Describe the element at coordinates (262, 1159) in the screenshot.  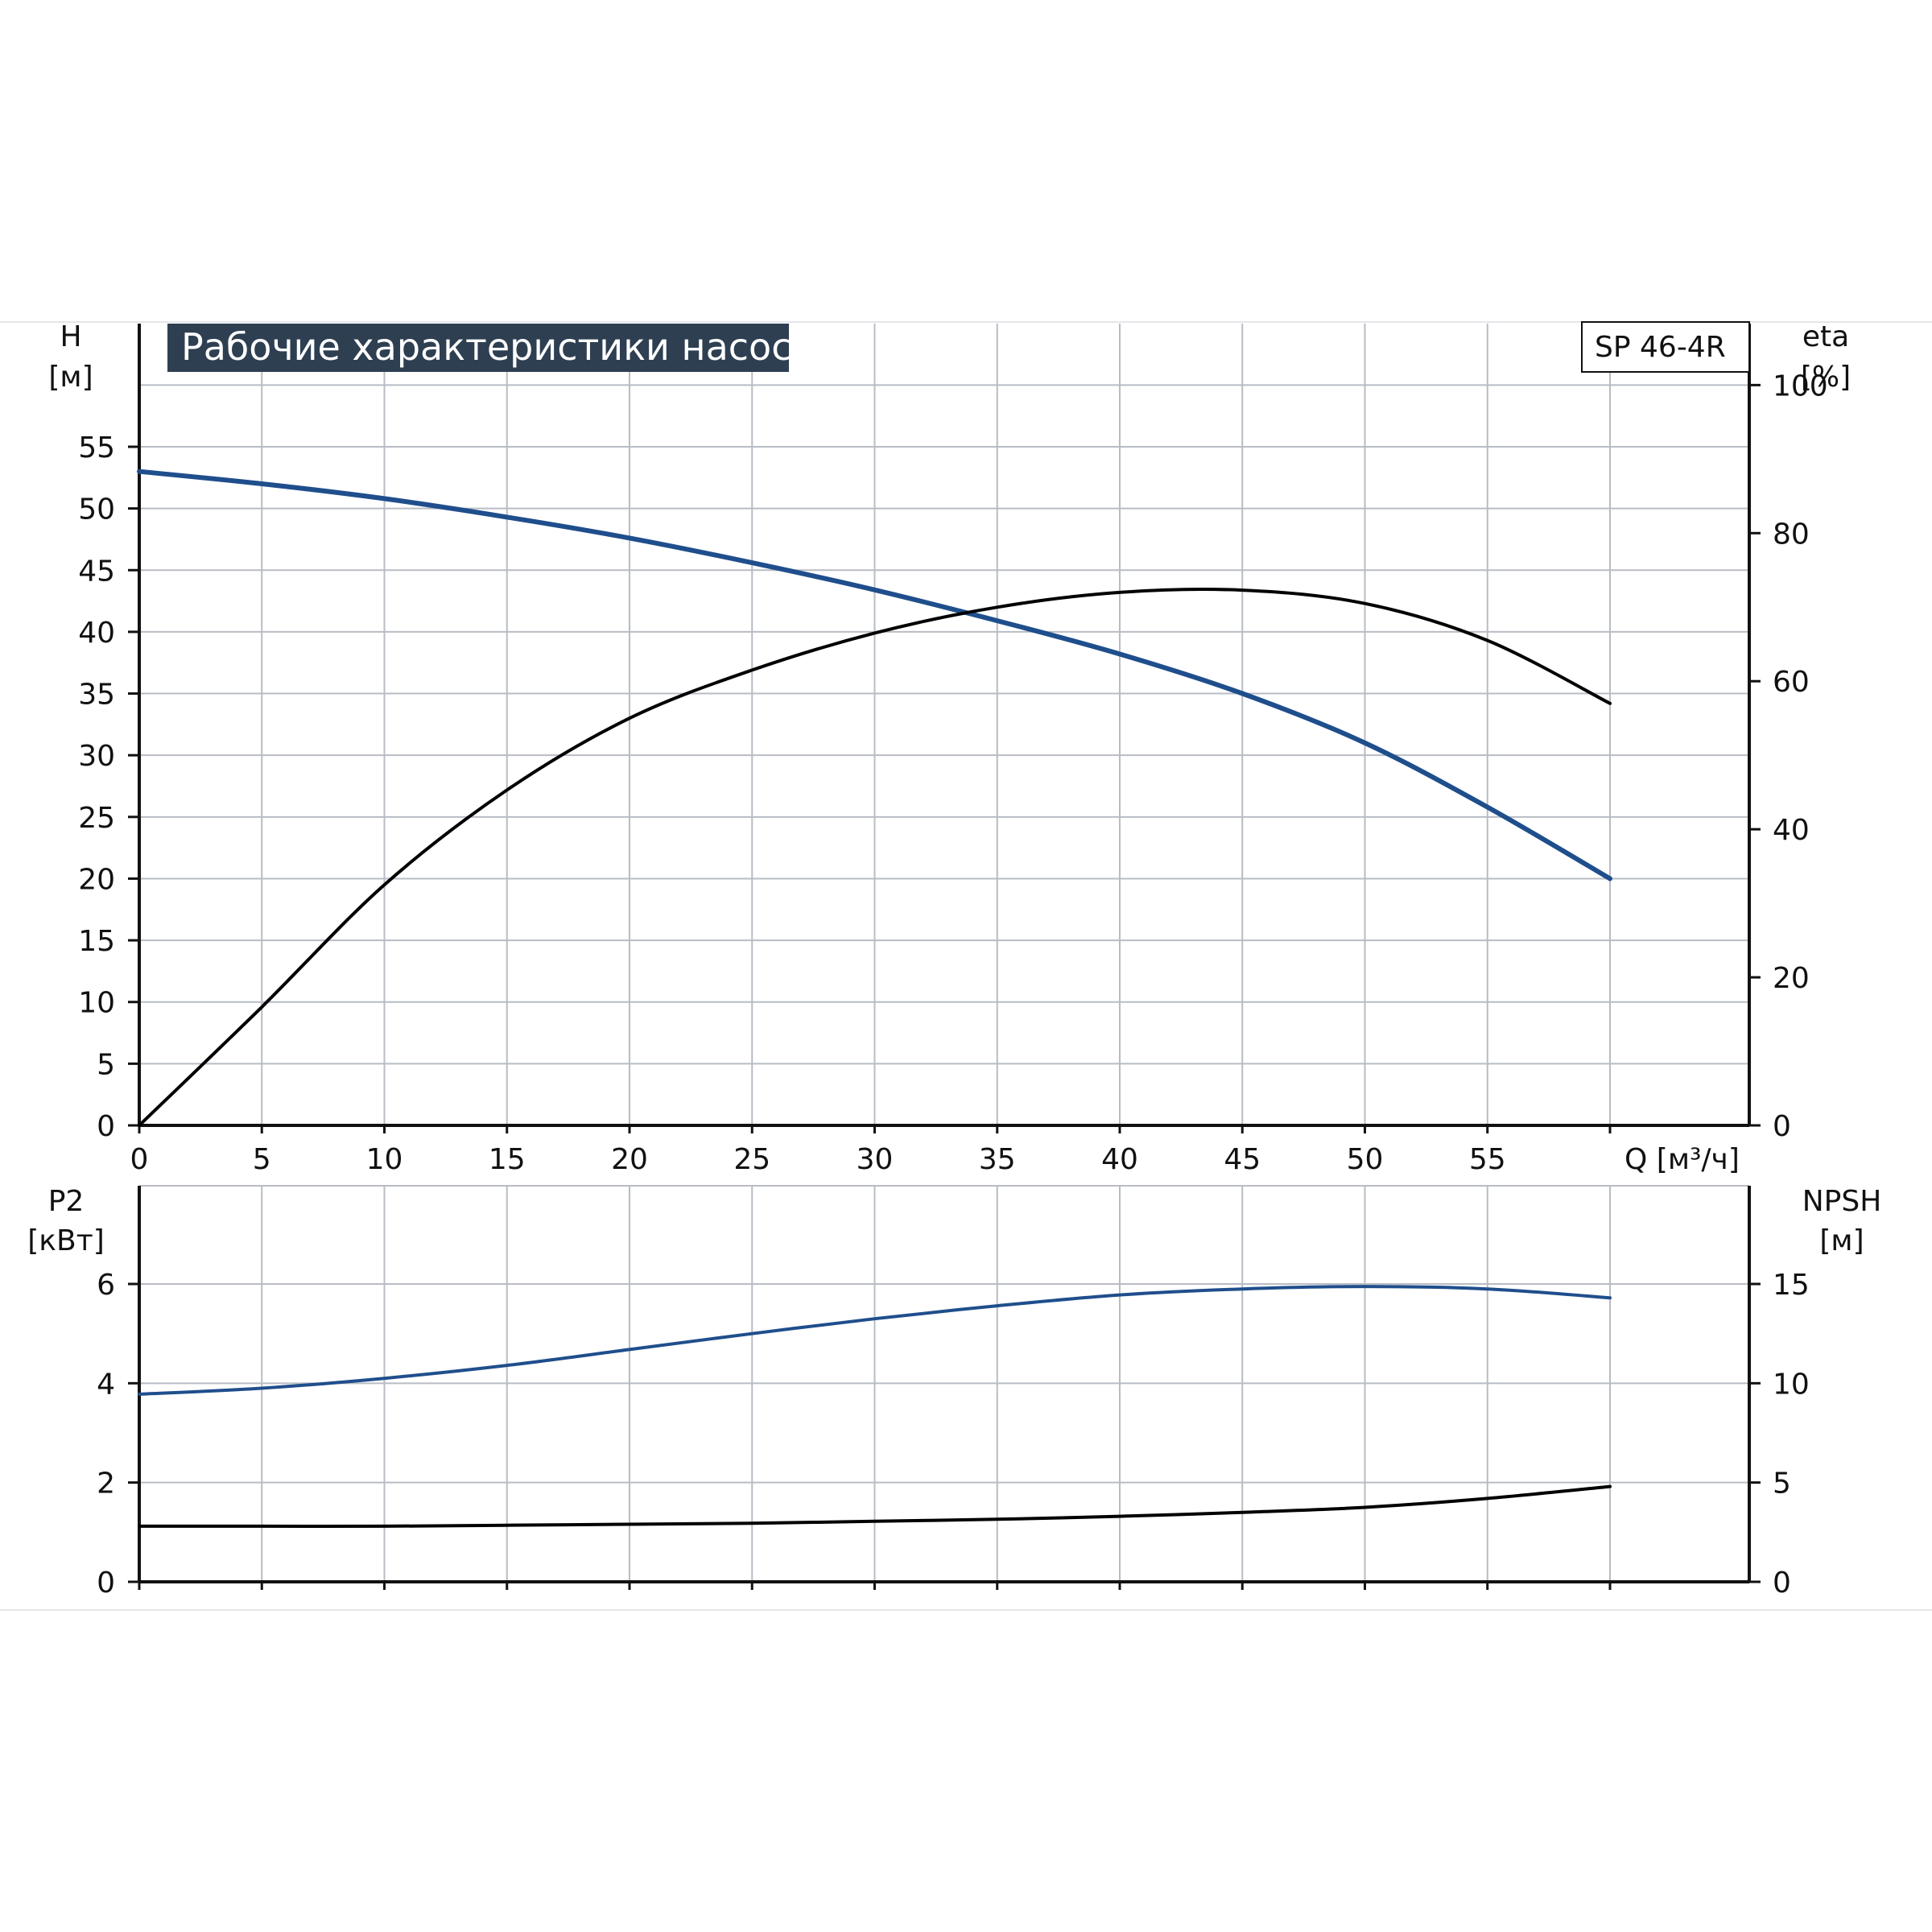
I see `x-tick-label: 5` at that location.